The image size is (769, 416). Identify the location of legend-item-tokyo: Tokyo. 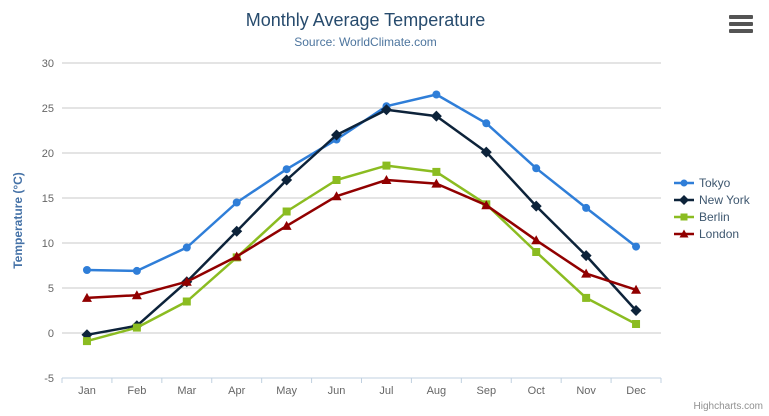
(712, 182).